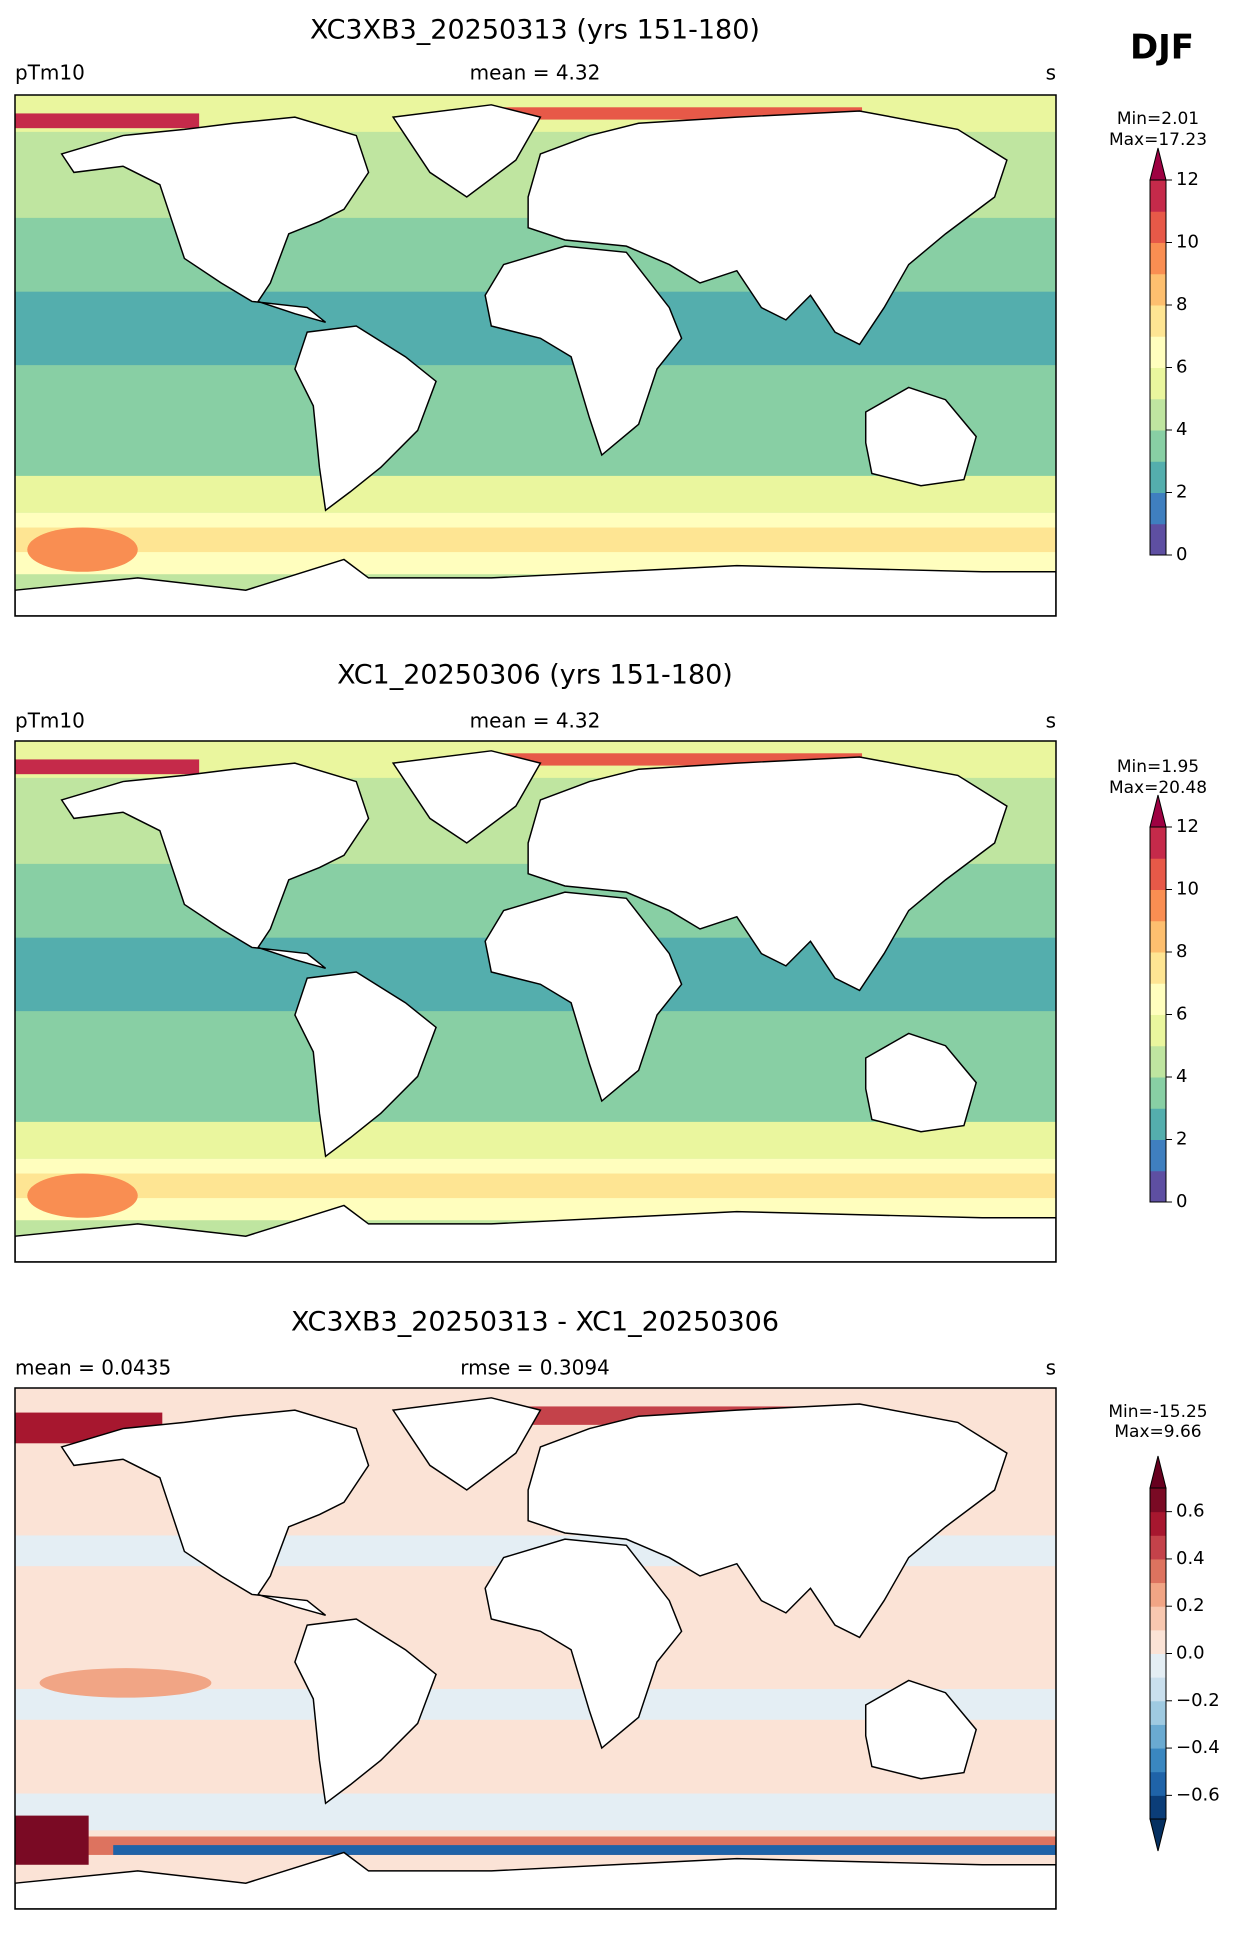 The width and height of the screenshot is (1257, 1943). What do you see at coordinates (1198, 1700) in the screenshot?
I see `colorbar-tick-label: −0.2` at bounding box center [1198, 1700].